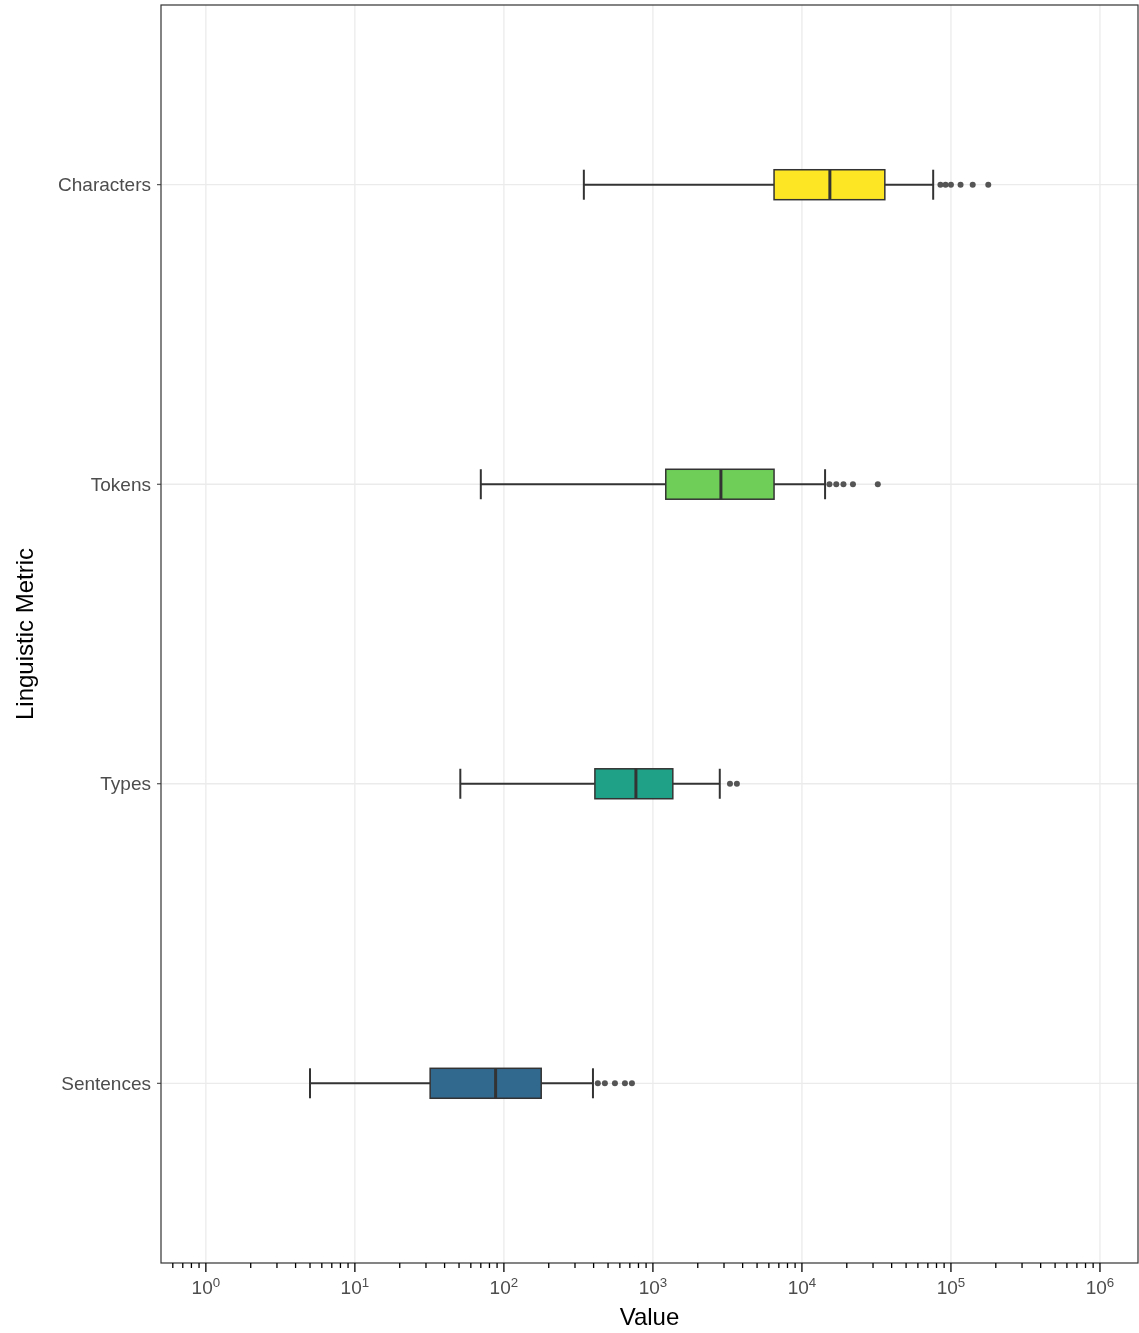  What do you see at coordinates (120, 484) in the screenshot?
I see `y-tick-label: Tokens` at bounding box center [120, 484].